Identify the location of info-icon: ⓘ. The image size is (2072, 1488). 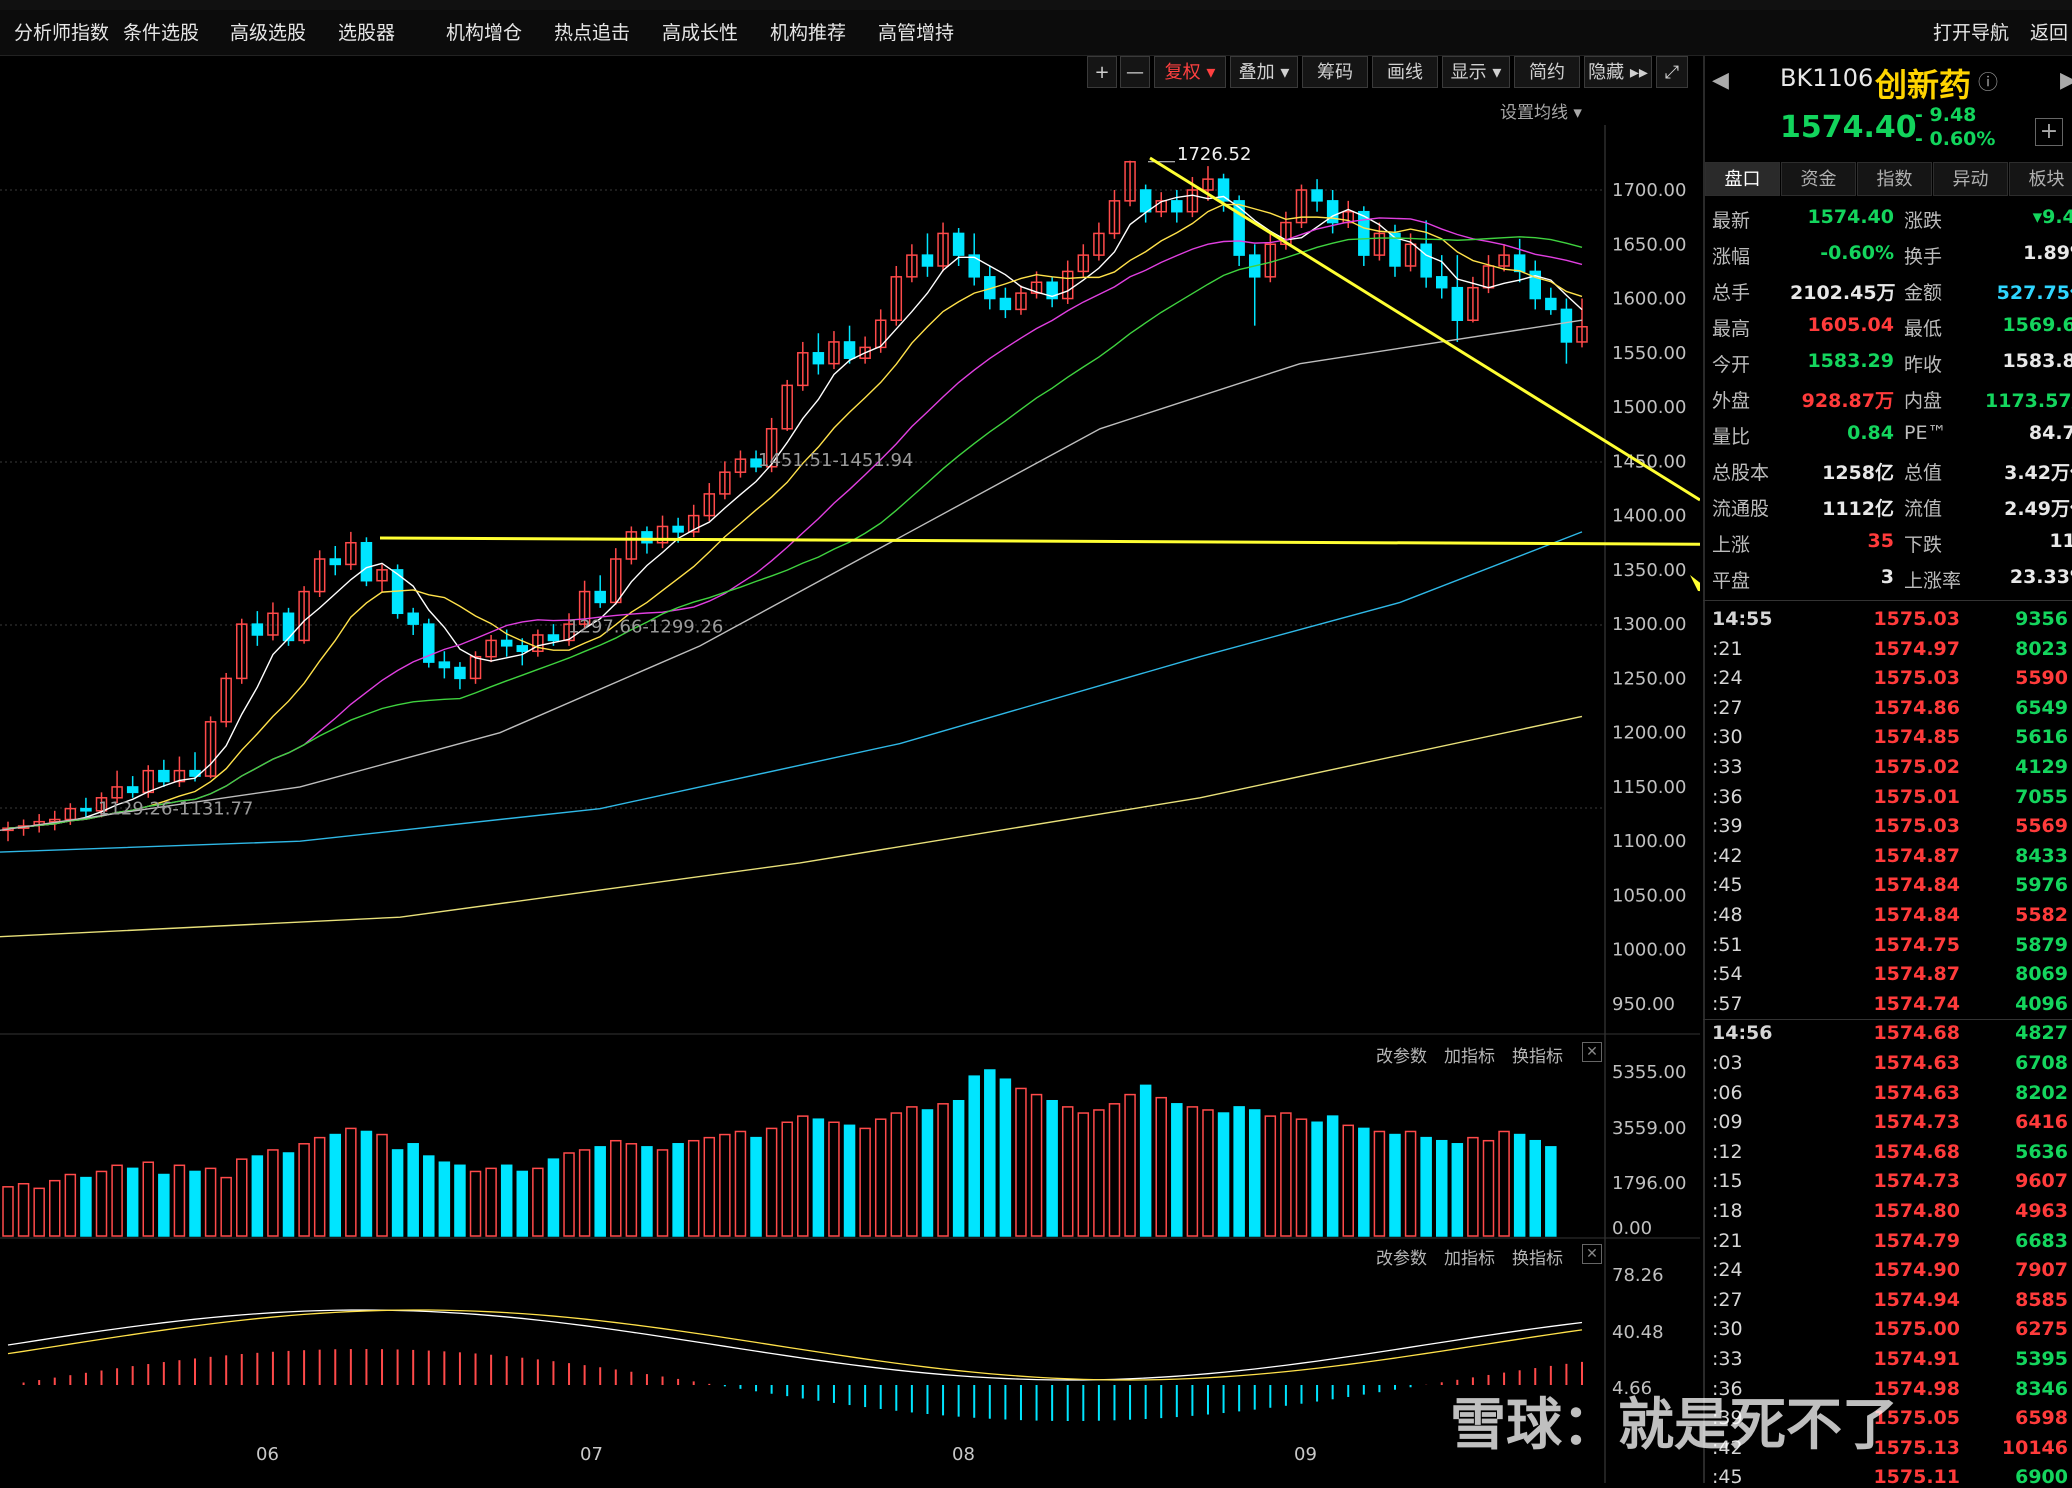
(1988, 82).